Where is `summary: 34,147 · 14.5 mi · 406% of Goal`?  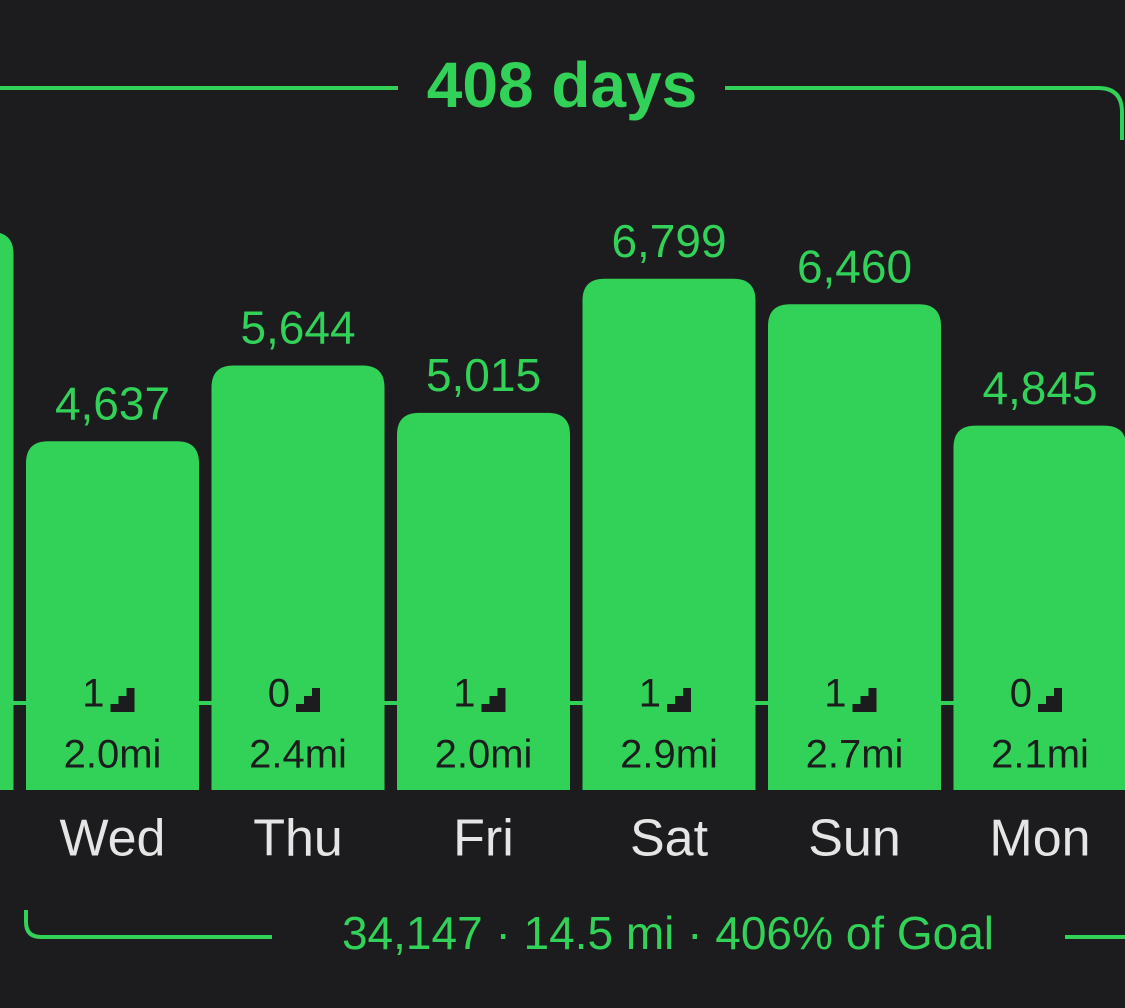 summary: 34,147 · 14.5 mi · 406% of Goal is located at coordinates (668, 933).